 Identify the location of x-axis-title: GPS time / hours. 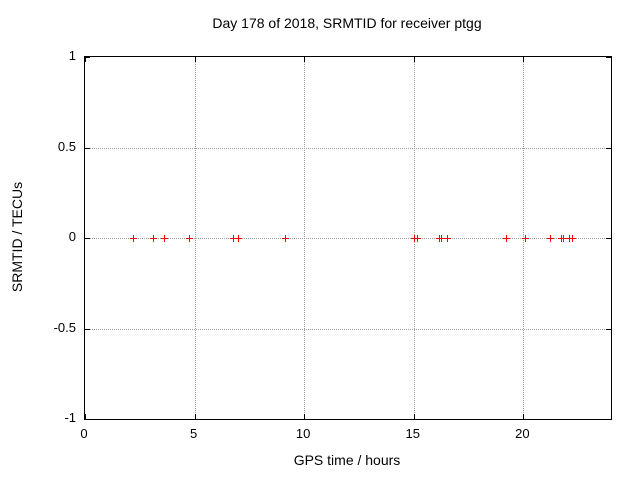
(347, 460).